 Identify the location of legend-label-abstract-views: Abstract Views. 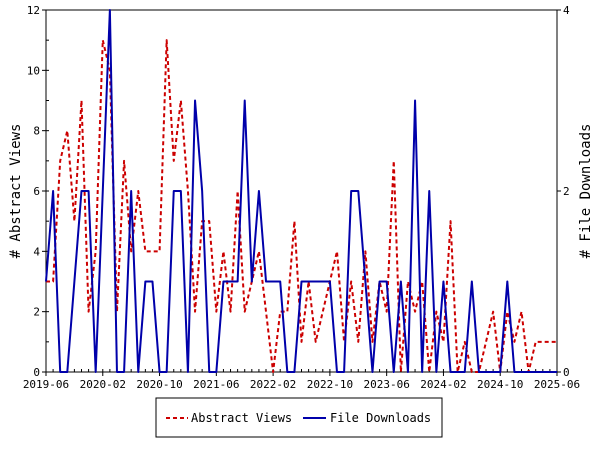
(241, 418).